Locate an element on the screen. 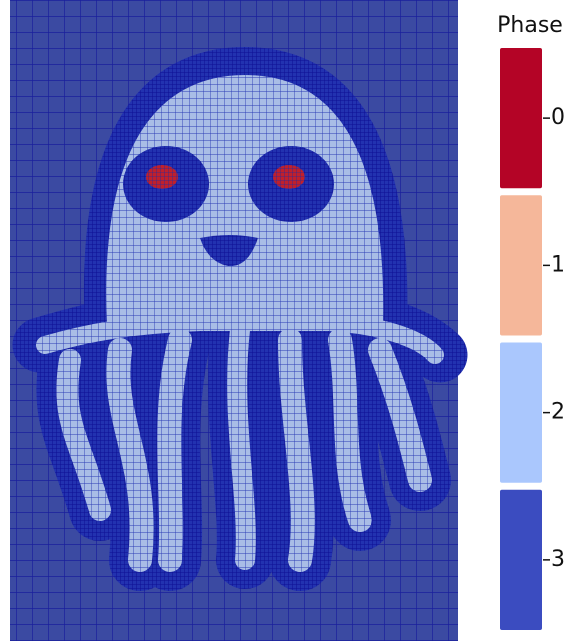 This screenshot has width=569, height=641. jellyfish-face is located at coordinates (228, 206).